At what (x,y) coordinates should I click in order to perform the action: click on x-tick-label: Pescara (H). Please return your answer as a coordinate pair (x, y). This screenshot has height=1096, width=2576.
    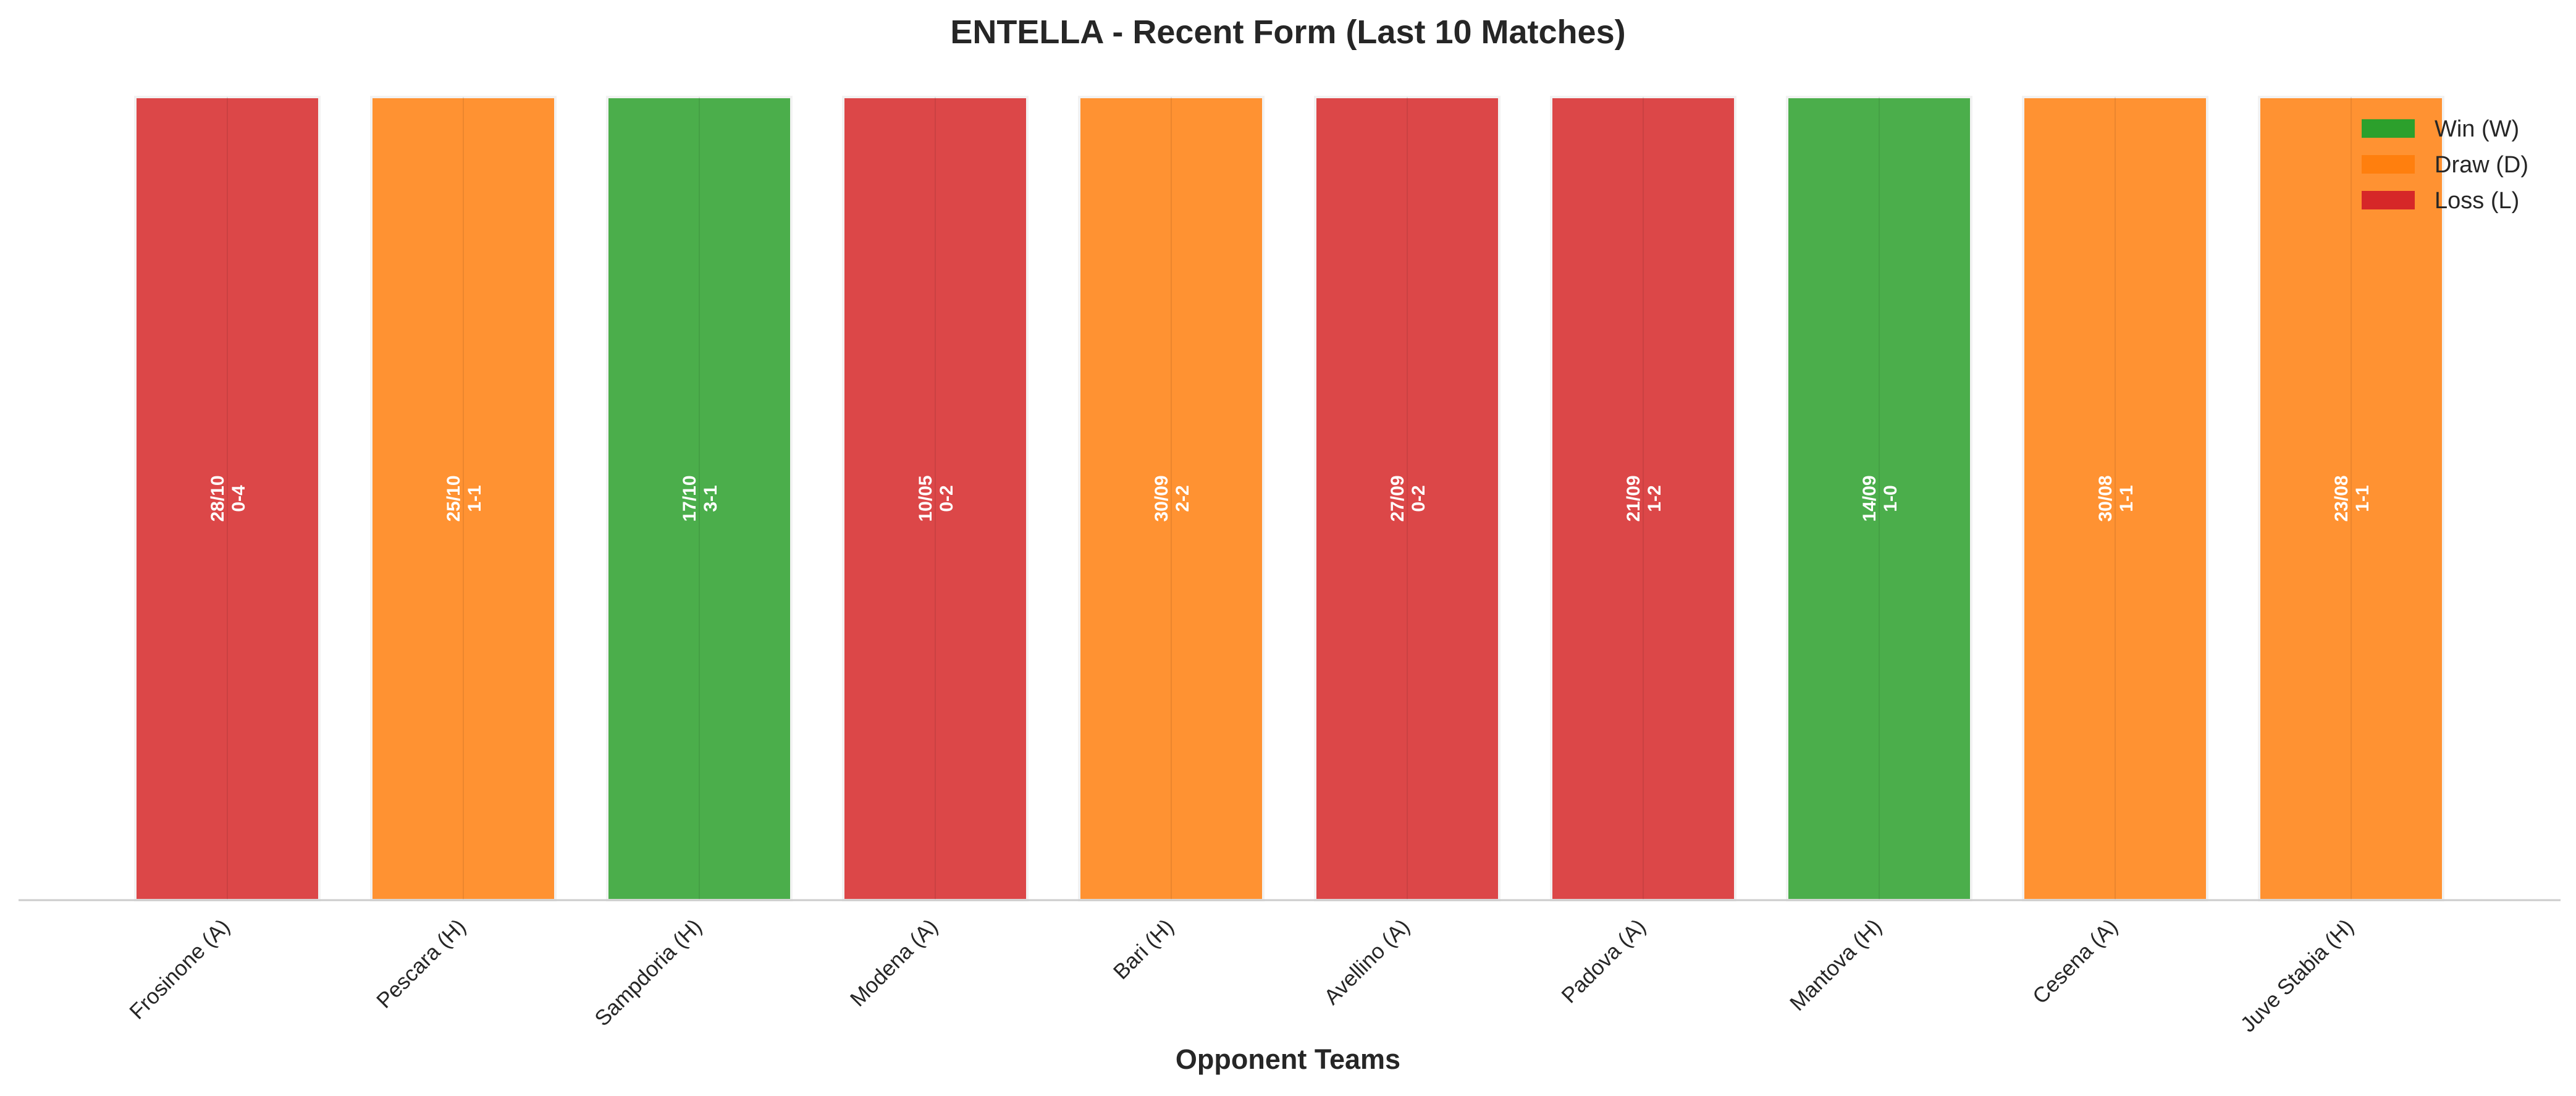
    Looking at the image, I should click on (422, 963).